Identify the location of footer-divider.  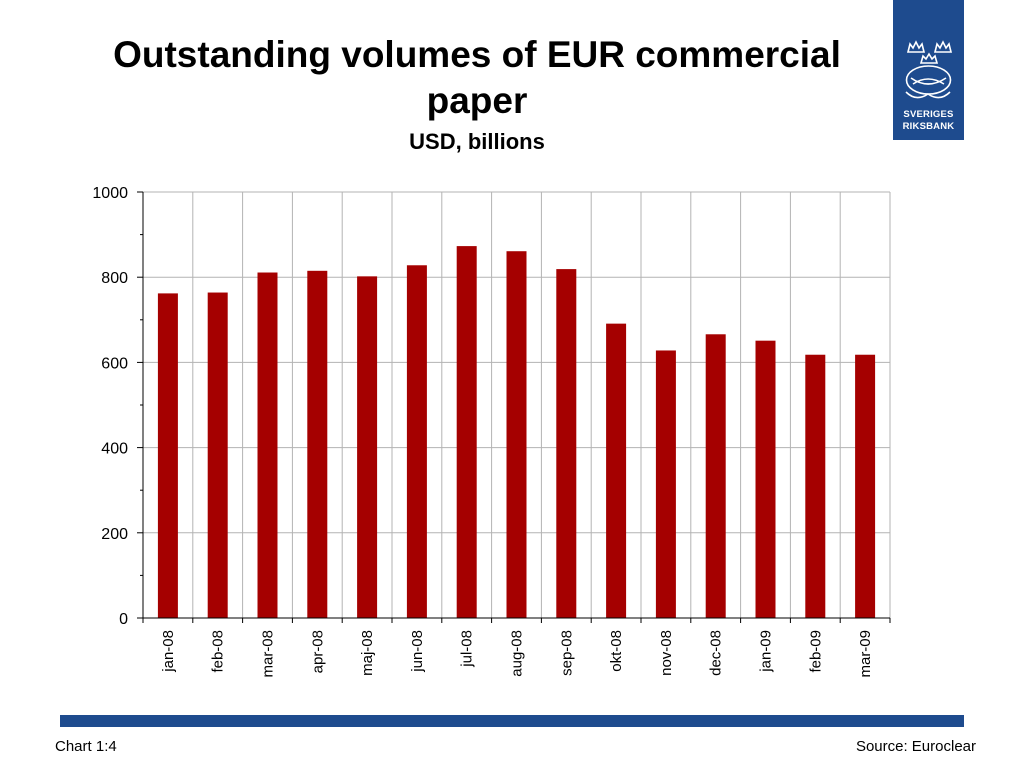
(512, 721).